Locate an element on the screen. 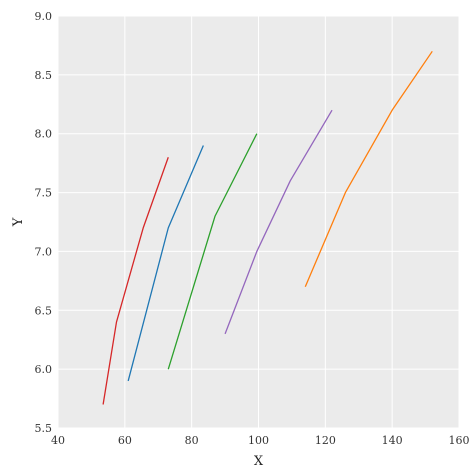 The image size is (474, 475). x-axis-label: X is located at coordinates (259, 461).